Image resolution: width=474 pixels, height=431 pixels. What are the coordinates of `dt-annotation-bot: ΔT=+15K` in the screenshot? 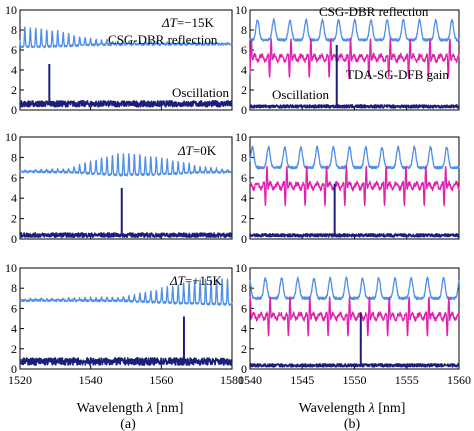 It's located at (196, 280).